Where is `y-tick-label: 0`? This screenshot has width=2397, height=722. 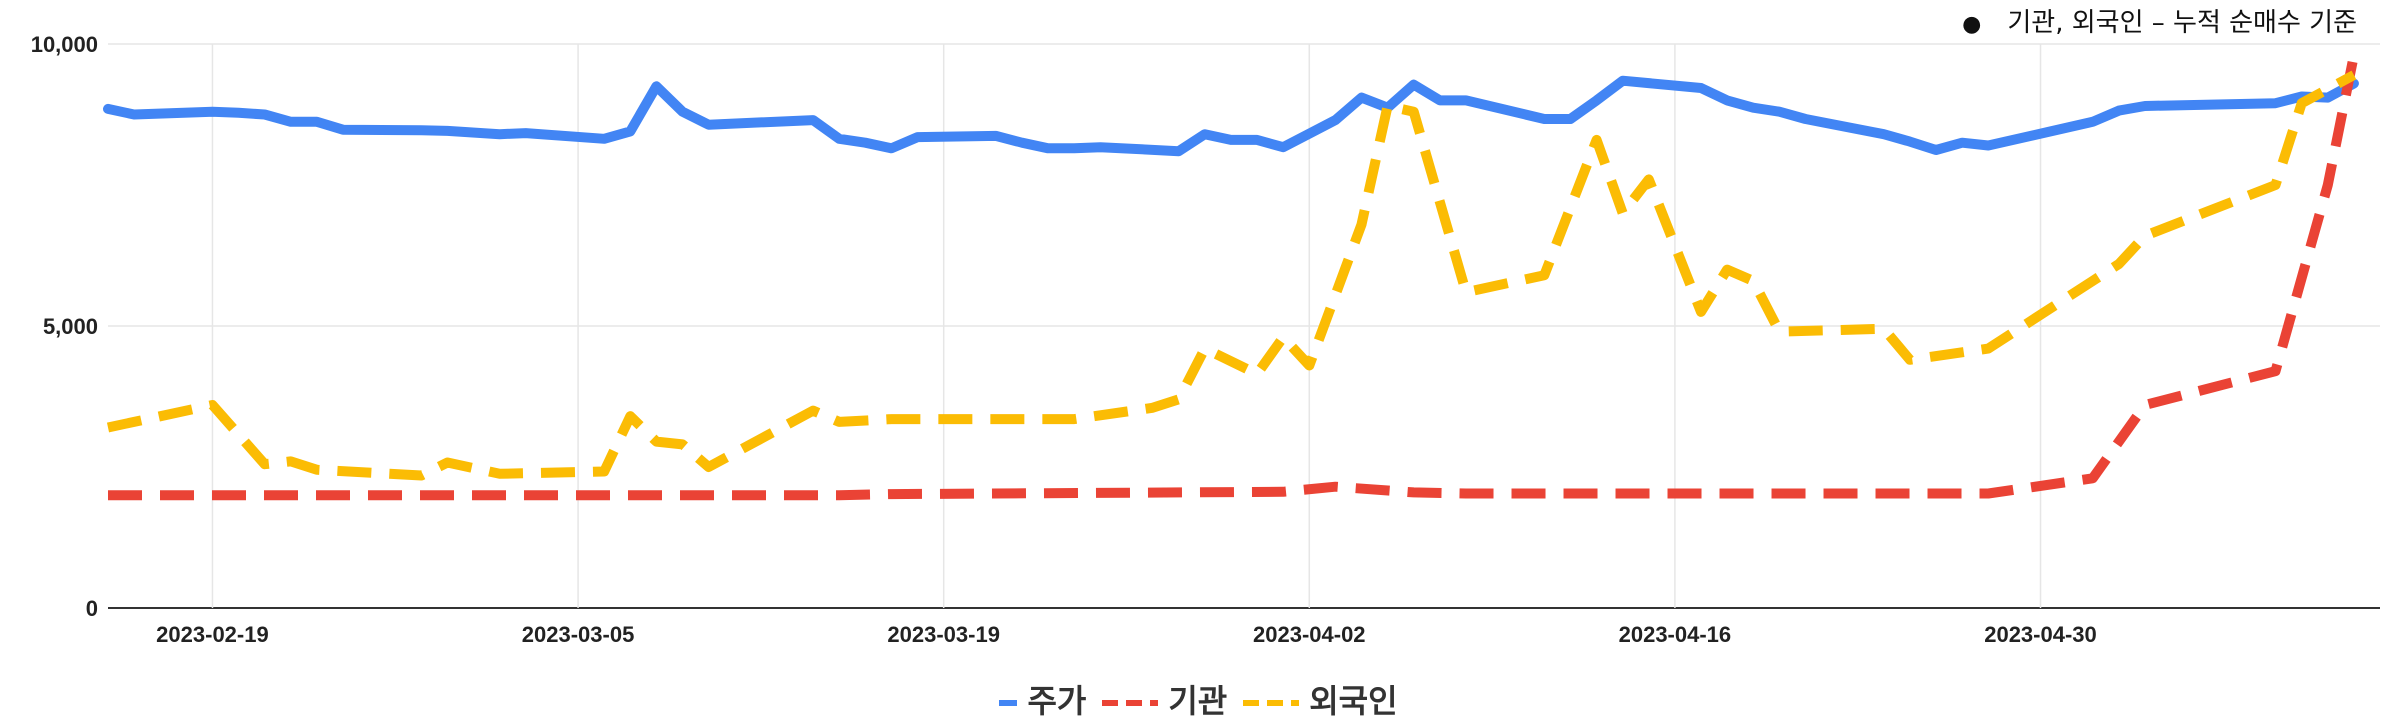
y-tick-label: 0 is located at coordinates (92, 608).